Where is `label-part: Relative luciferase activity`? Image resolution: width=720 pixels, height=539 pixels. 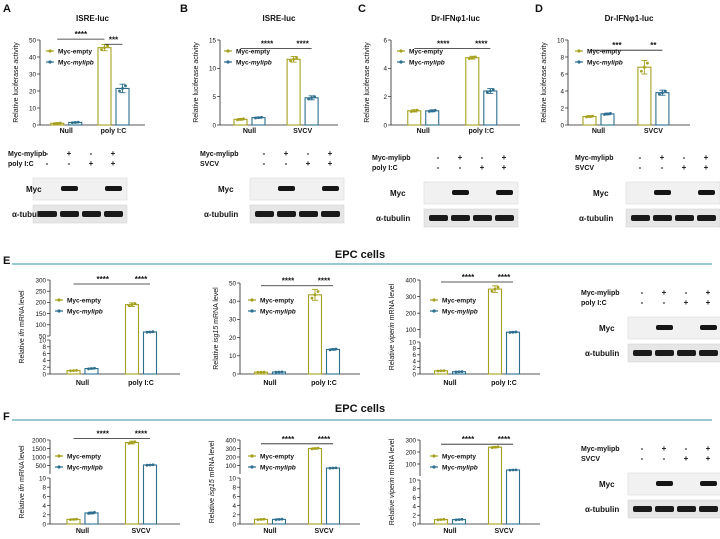 label-part: Relative luciferase activity is located at coordinates (196, 82).